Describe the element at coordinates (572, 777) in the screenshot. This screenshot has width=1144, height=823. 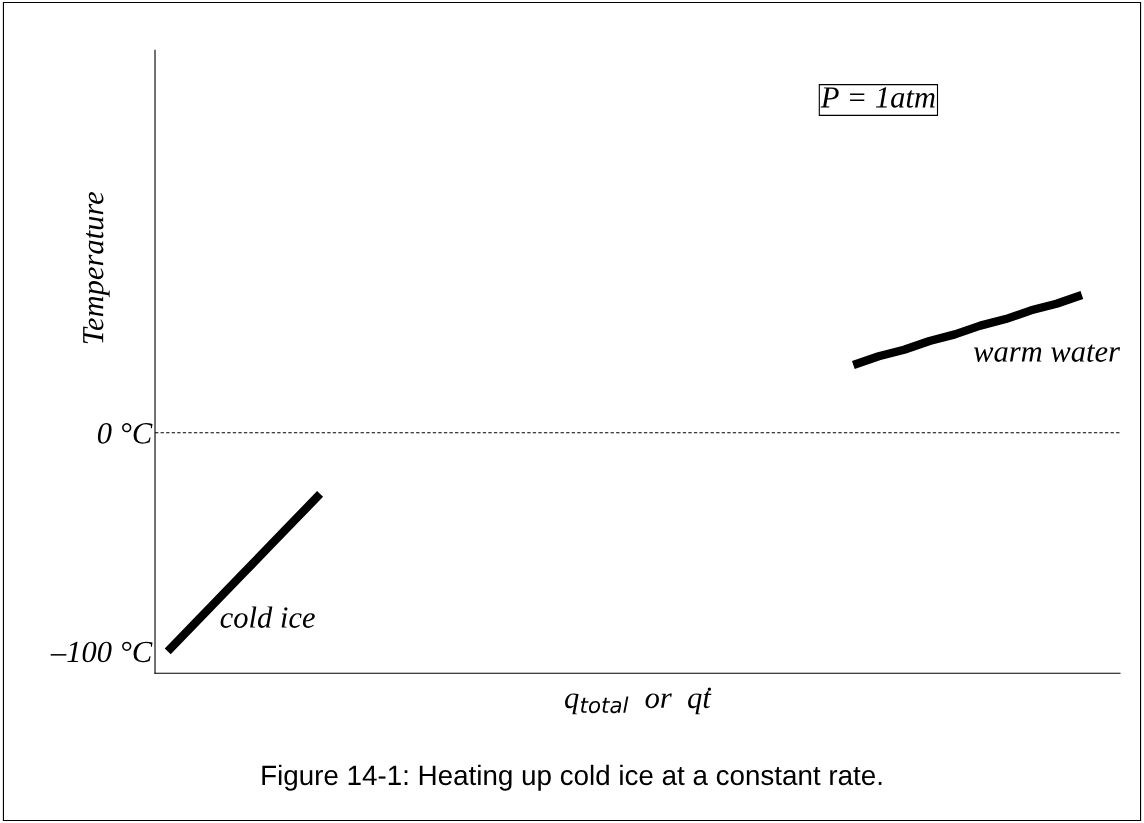
I see `caption: Figure 14-1: Heating up cold ice at a constant rate.` at that location.